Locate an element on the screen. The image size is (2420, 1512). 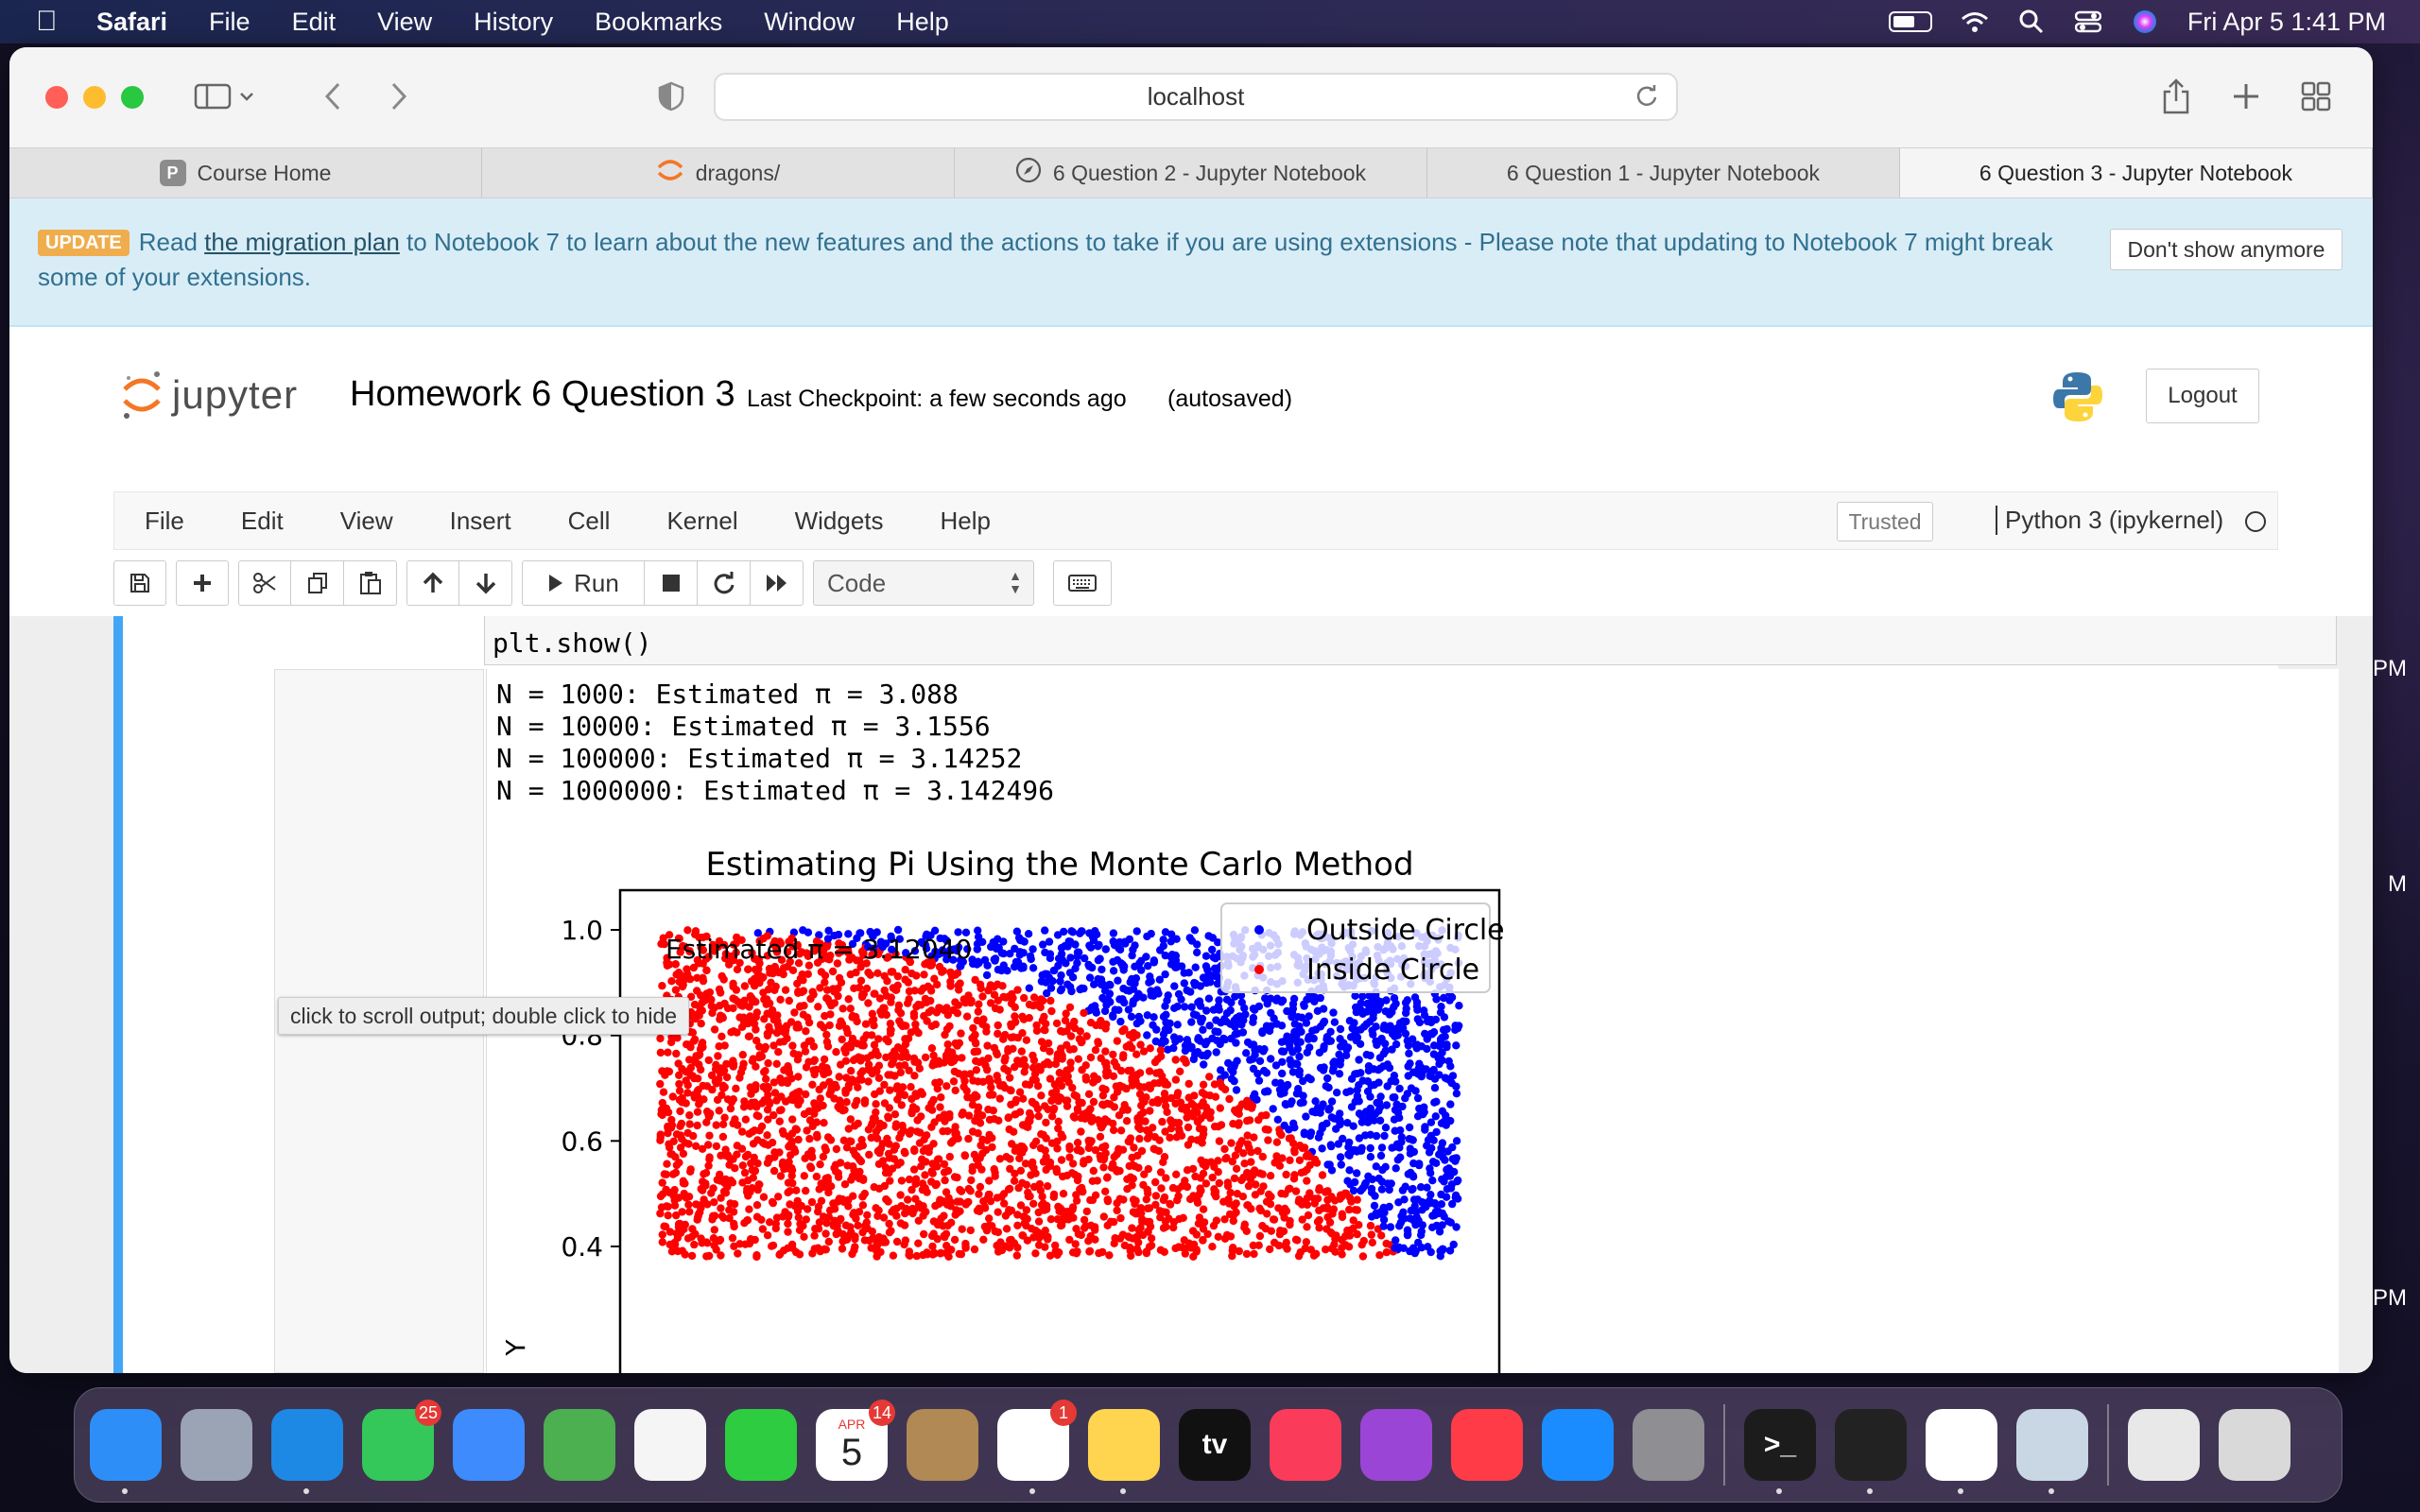
safari-icon is located at coordinates (307, 1451).